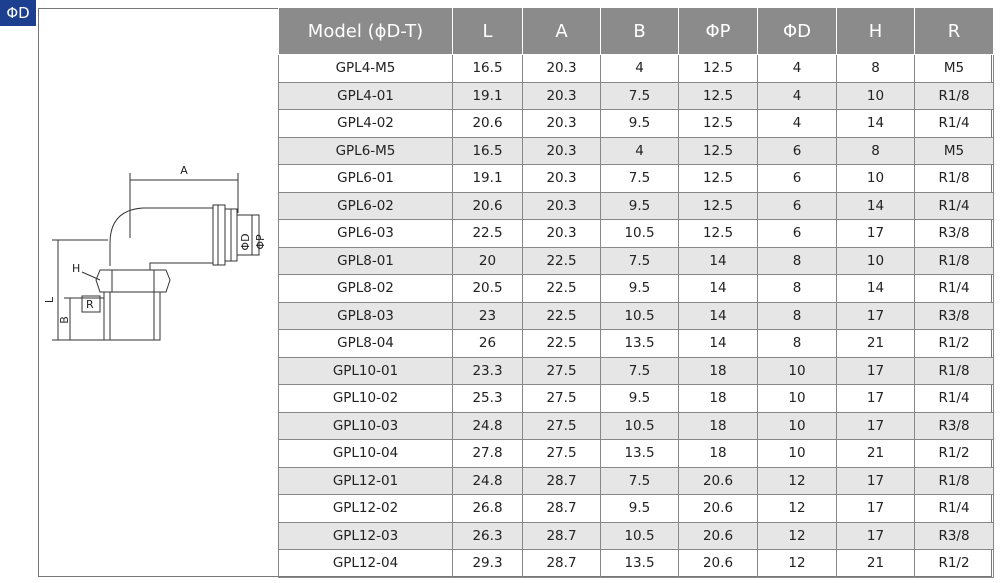  What do you see at coordinates (636, 425) in the screenshot?
I see `table-row: GPL10-03 24.8 27.5 10.5 18 10 17 R3/8` at bounding box center [636, 425].